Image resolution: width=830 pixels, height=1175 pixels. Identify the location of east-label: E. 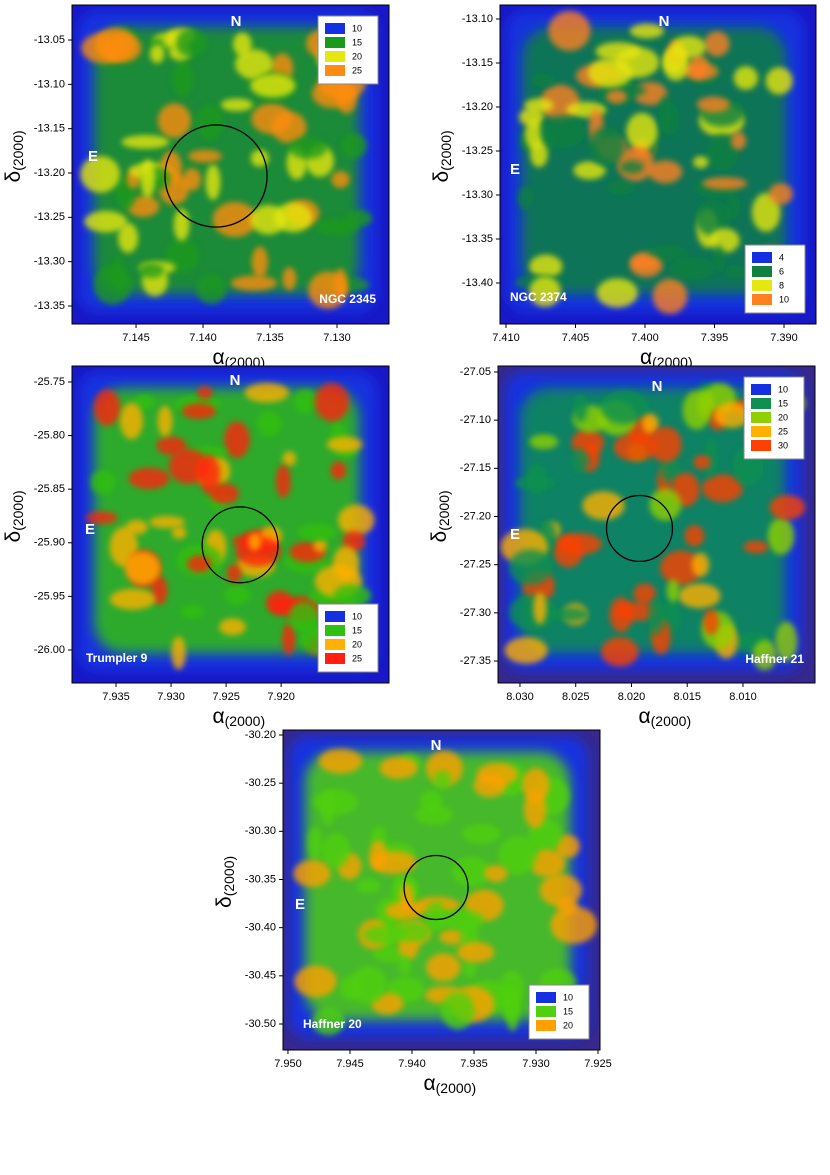
(90, 529).